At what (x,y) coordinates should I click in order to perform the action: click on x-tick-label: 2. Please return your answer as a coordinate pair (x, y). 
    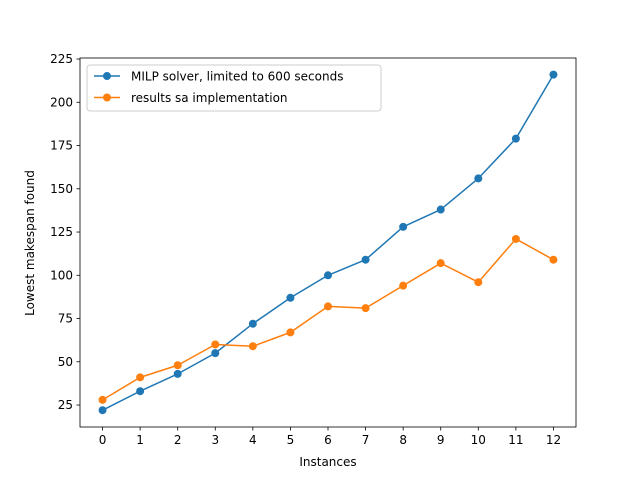
    Looking at the image, I should click on (178, 440).